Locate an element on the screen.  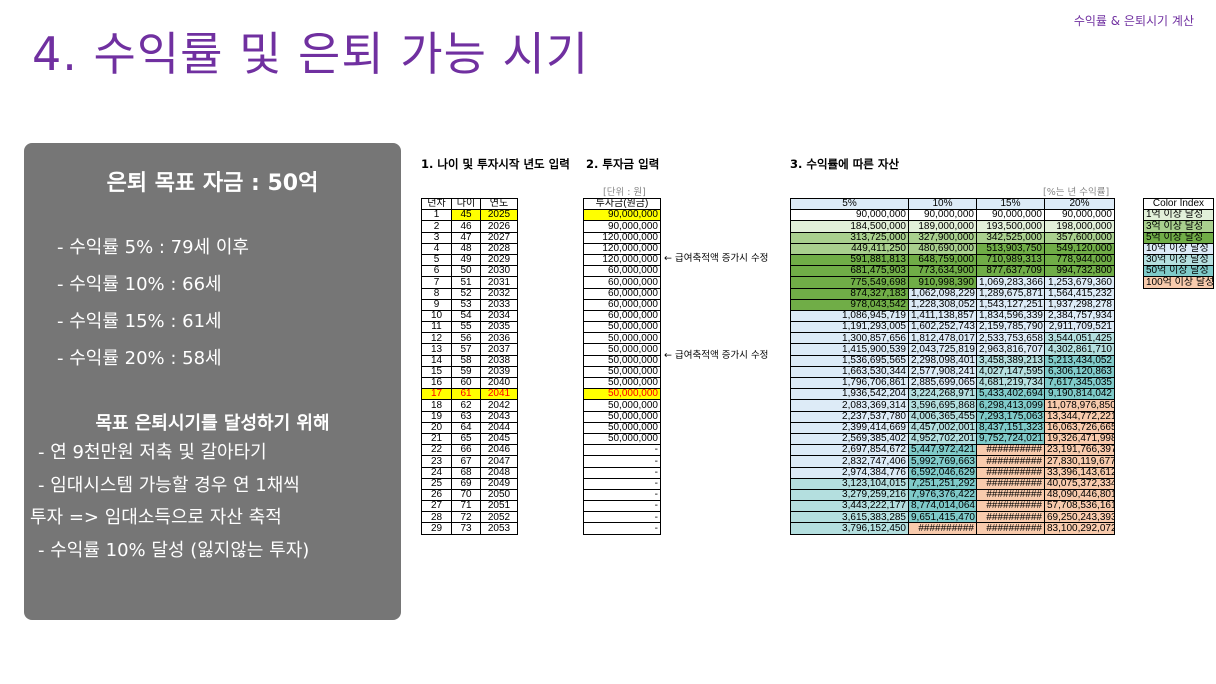
cell-asset: 48,090,446,801 is located at coordinates (1079, 495).